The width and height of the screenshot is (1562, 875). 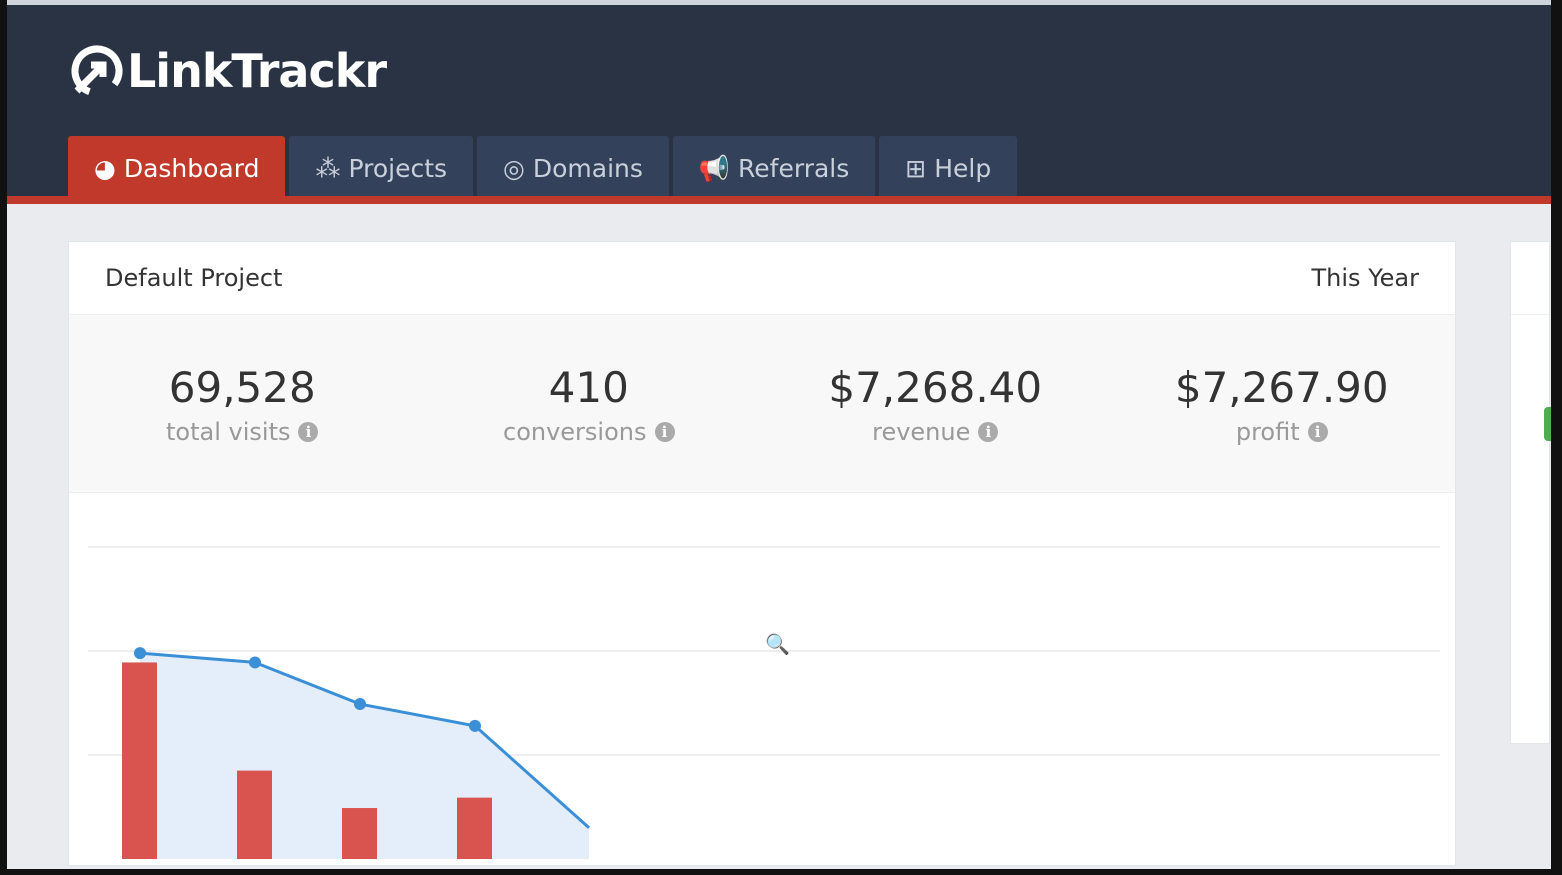 I want to click on stat-label: profit, so click(x=1267, y=432).